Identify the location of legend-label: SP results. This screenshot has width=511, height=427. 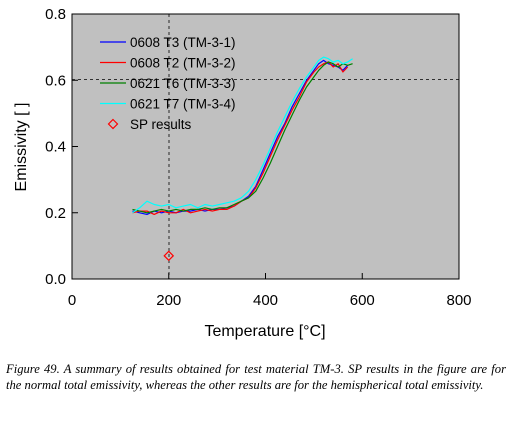
(161, 124).